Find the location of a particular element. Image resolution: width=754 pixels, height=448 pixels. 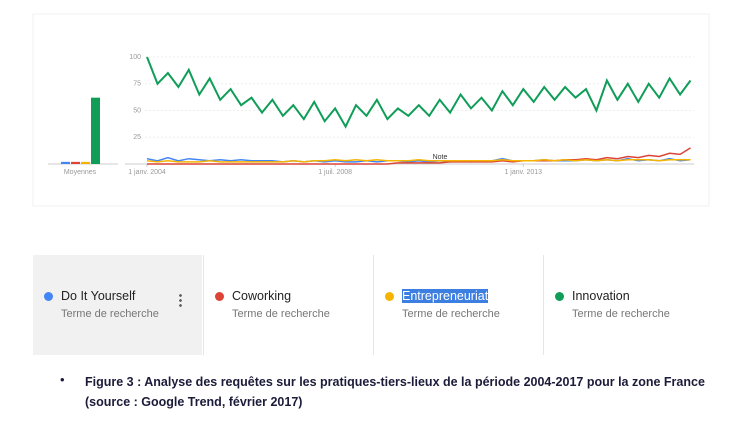

legend-item: Do It Yourself Terme de recherche is located at coordinates (117, 305).